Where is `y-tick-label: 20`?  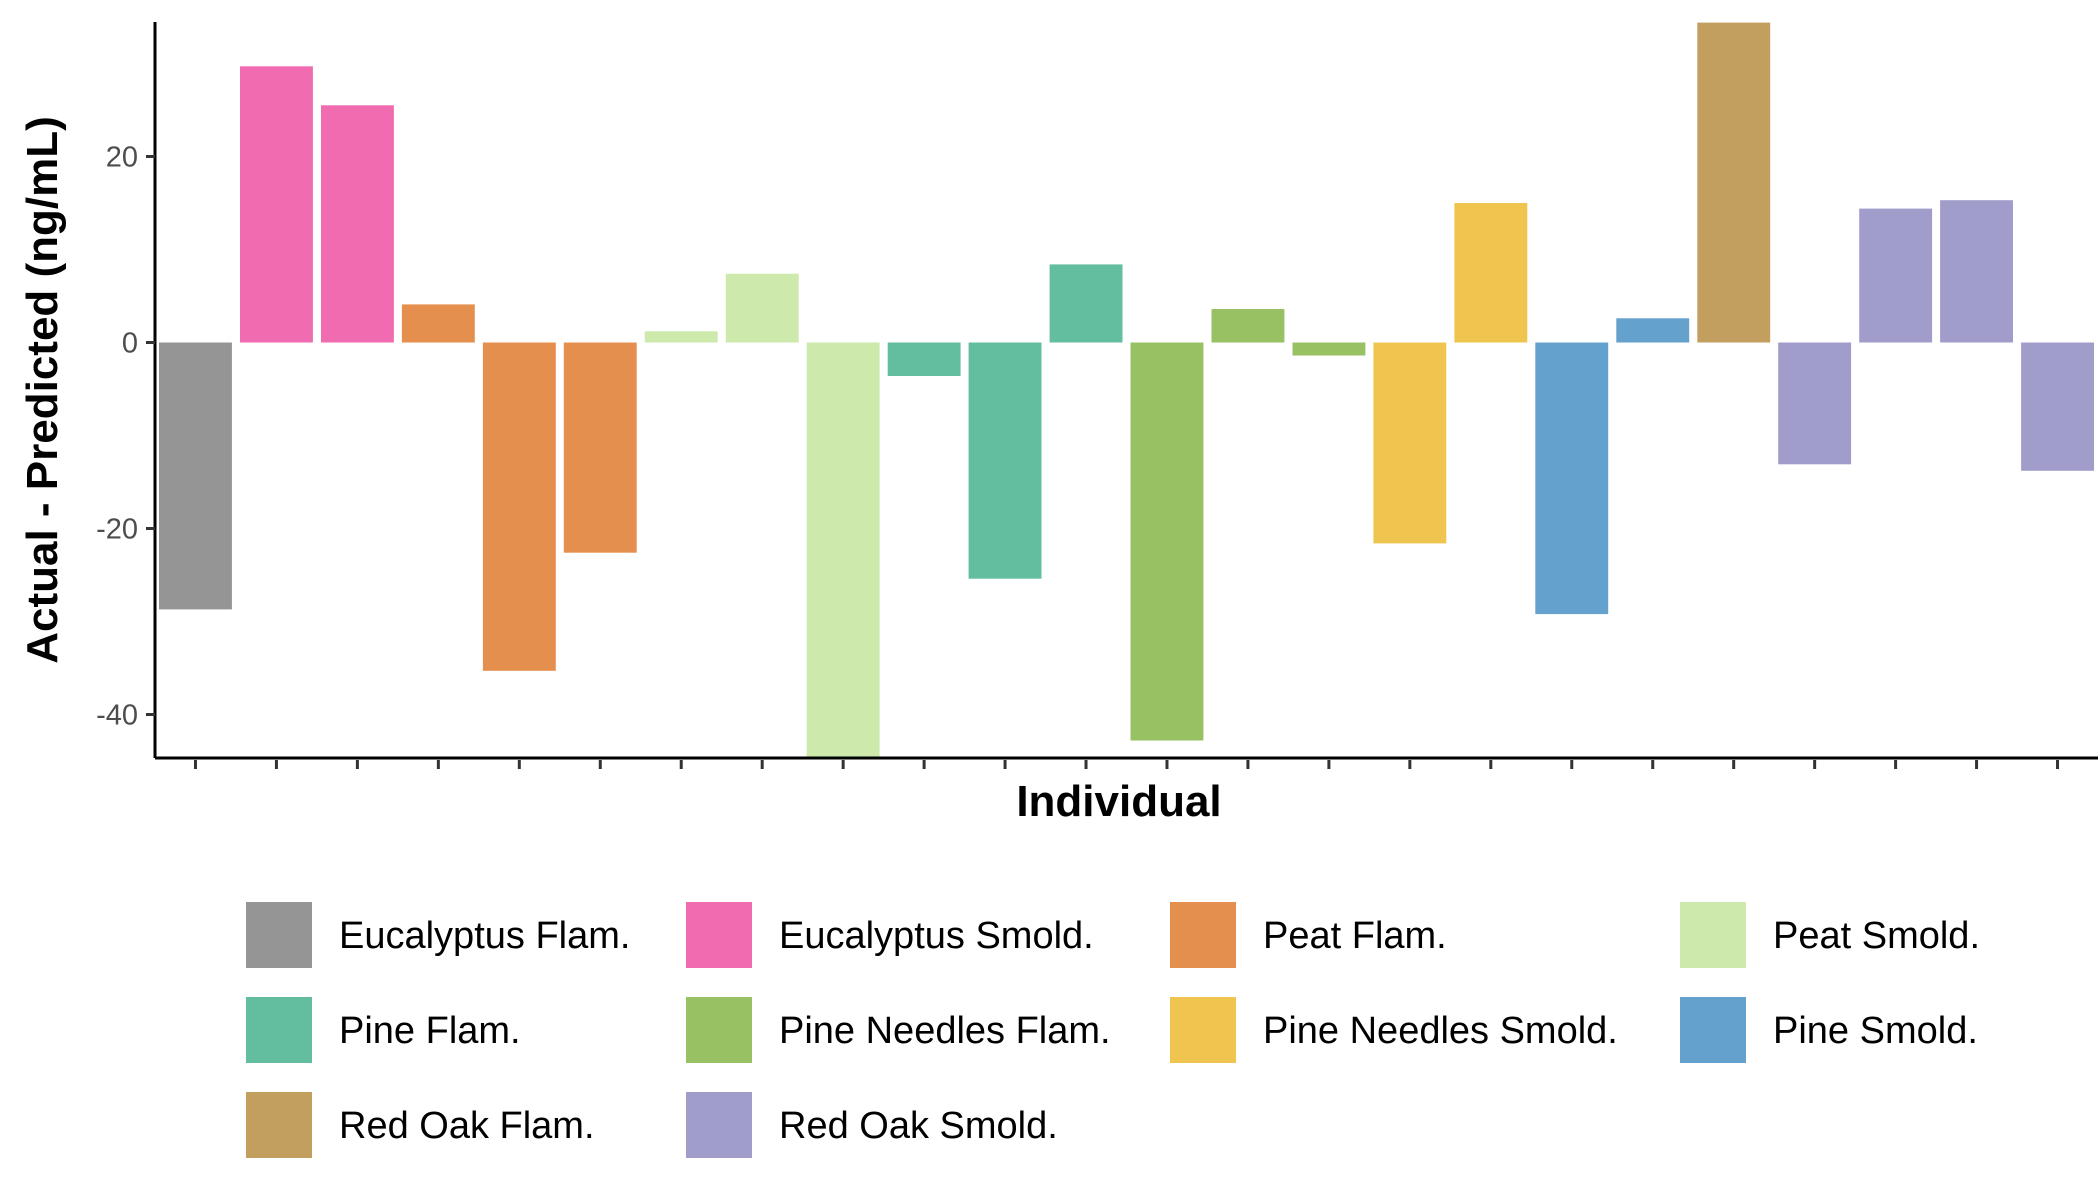
y-tick-label: 20 is located at coordinates (122, 158).